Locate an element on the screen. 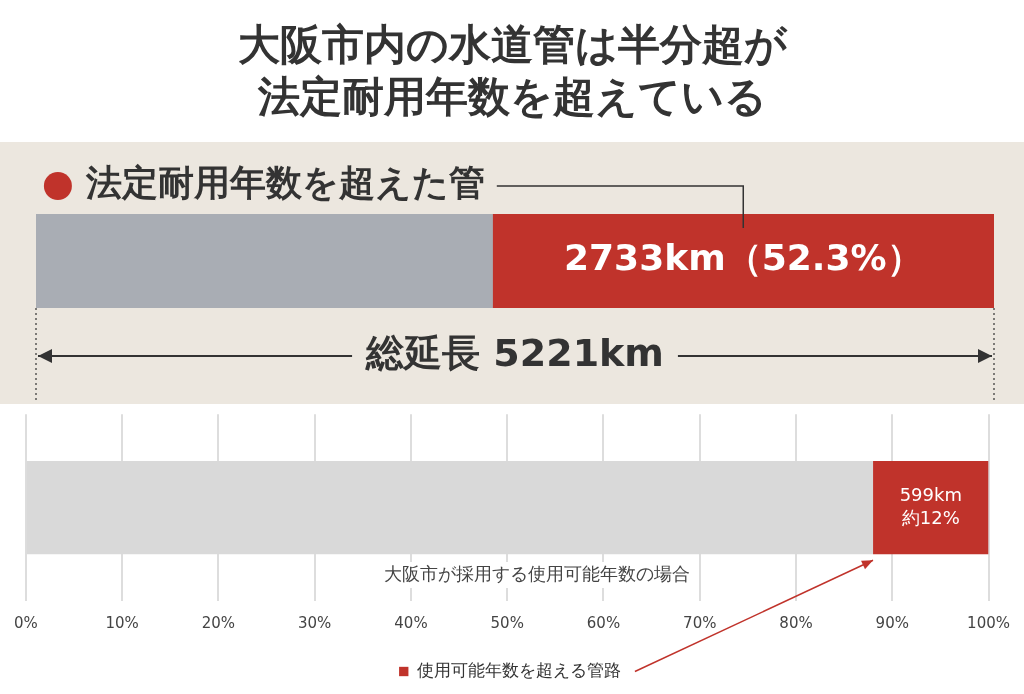  annotation: 大阪市が採用する使用可能年数の場合 is located at coordinates (537, 573).